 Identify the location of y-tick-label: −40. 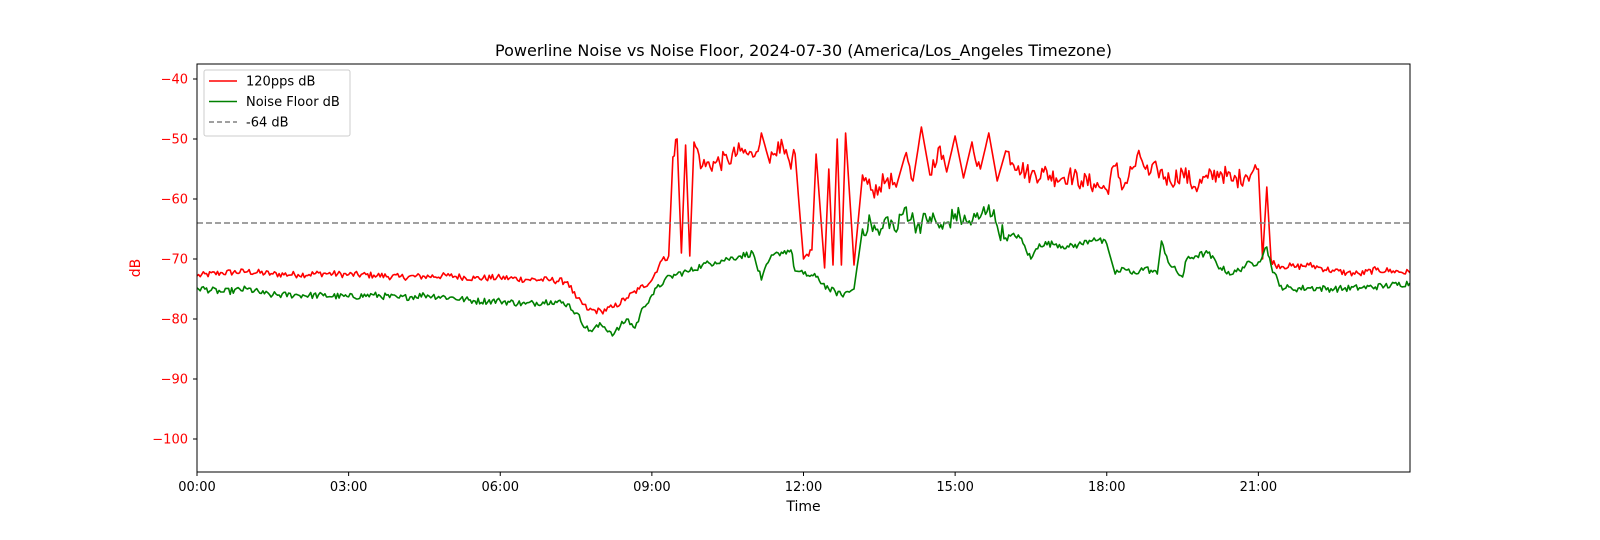
(174, 80).